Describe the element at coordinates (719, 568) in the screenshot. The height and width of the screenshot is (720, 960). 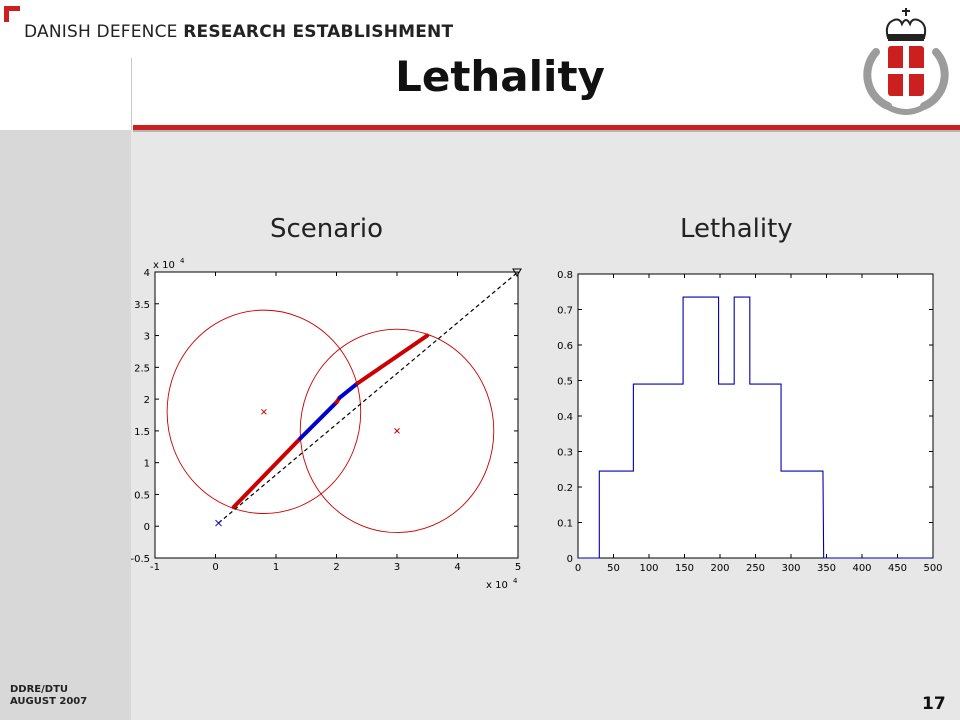
I see `lethality-x-tick-label: 200` at that location.